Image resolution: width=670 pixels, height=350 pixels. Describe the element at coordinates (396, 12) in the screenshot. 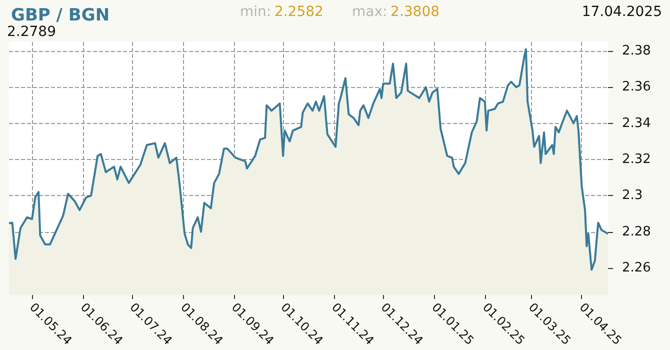

I see `text: max: 2.3808` at that location.